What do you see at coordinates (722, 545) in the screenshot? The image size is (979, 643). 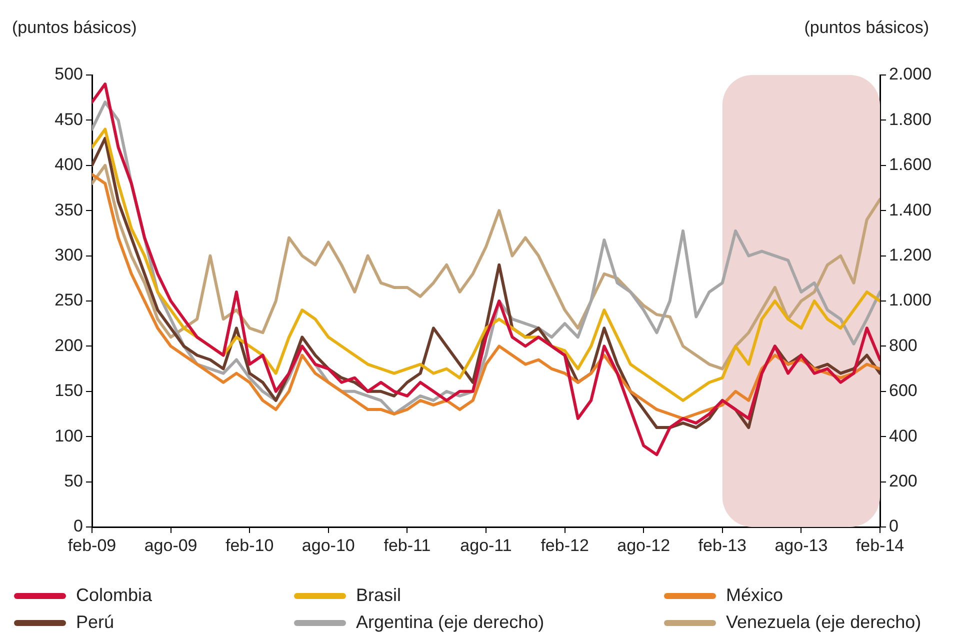 I see `x-tick-label: feb-13` at bounding box center [722, 545].